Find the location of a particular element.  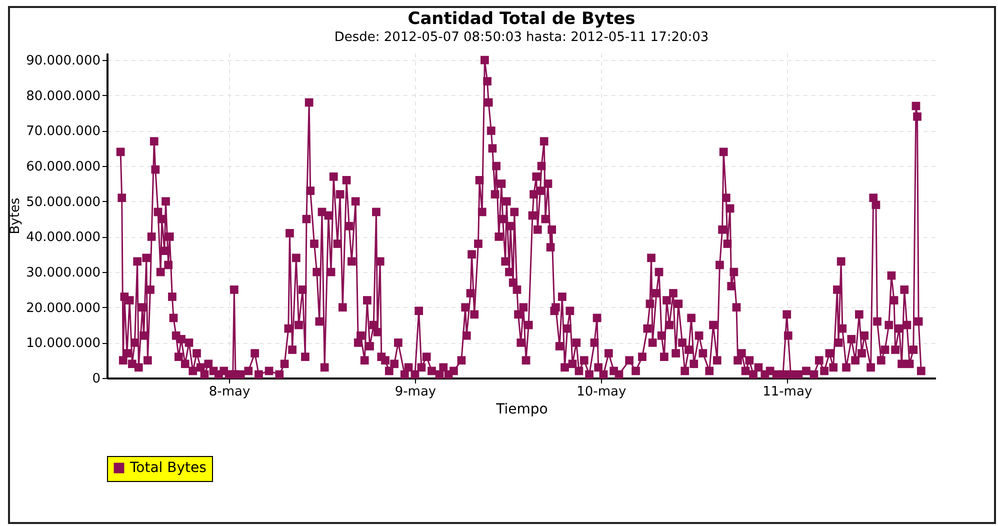

chart-subtitle: Desde: 2012-05-07 08:50:03 hasta: 2012-05-11 17:20:03 is located at coordinates (521, 37).